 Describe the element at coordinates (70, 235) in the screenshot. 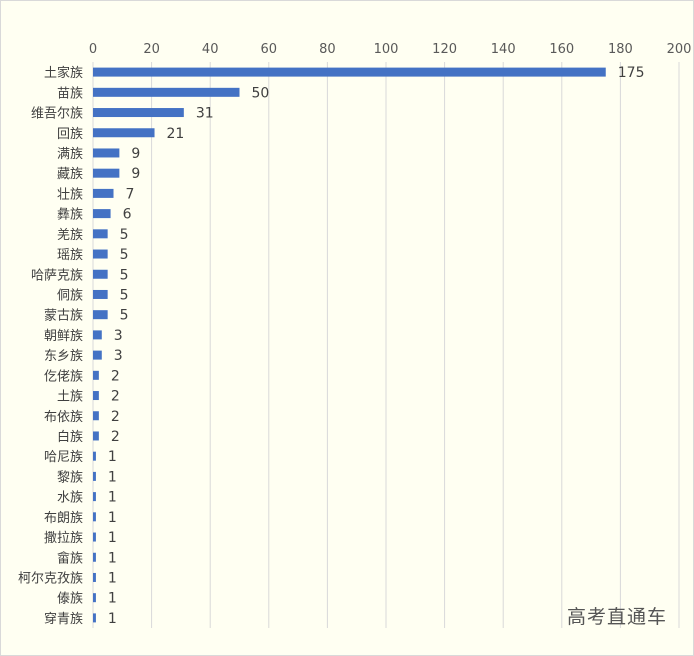

I see `category-label: 羌族` at that location.